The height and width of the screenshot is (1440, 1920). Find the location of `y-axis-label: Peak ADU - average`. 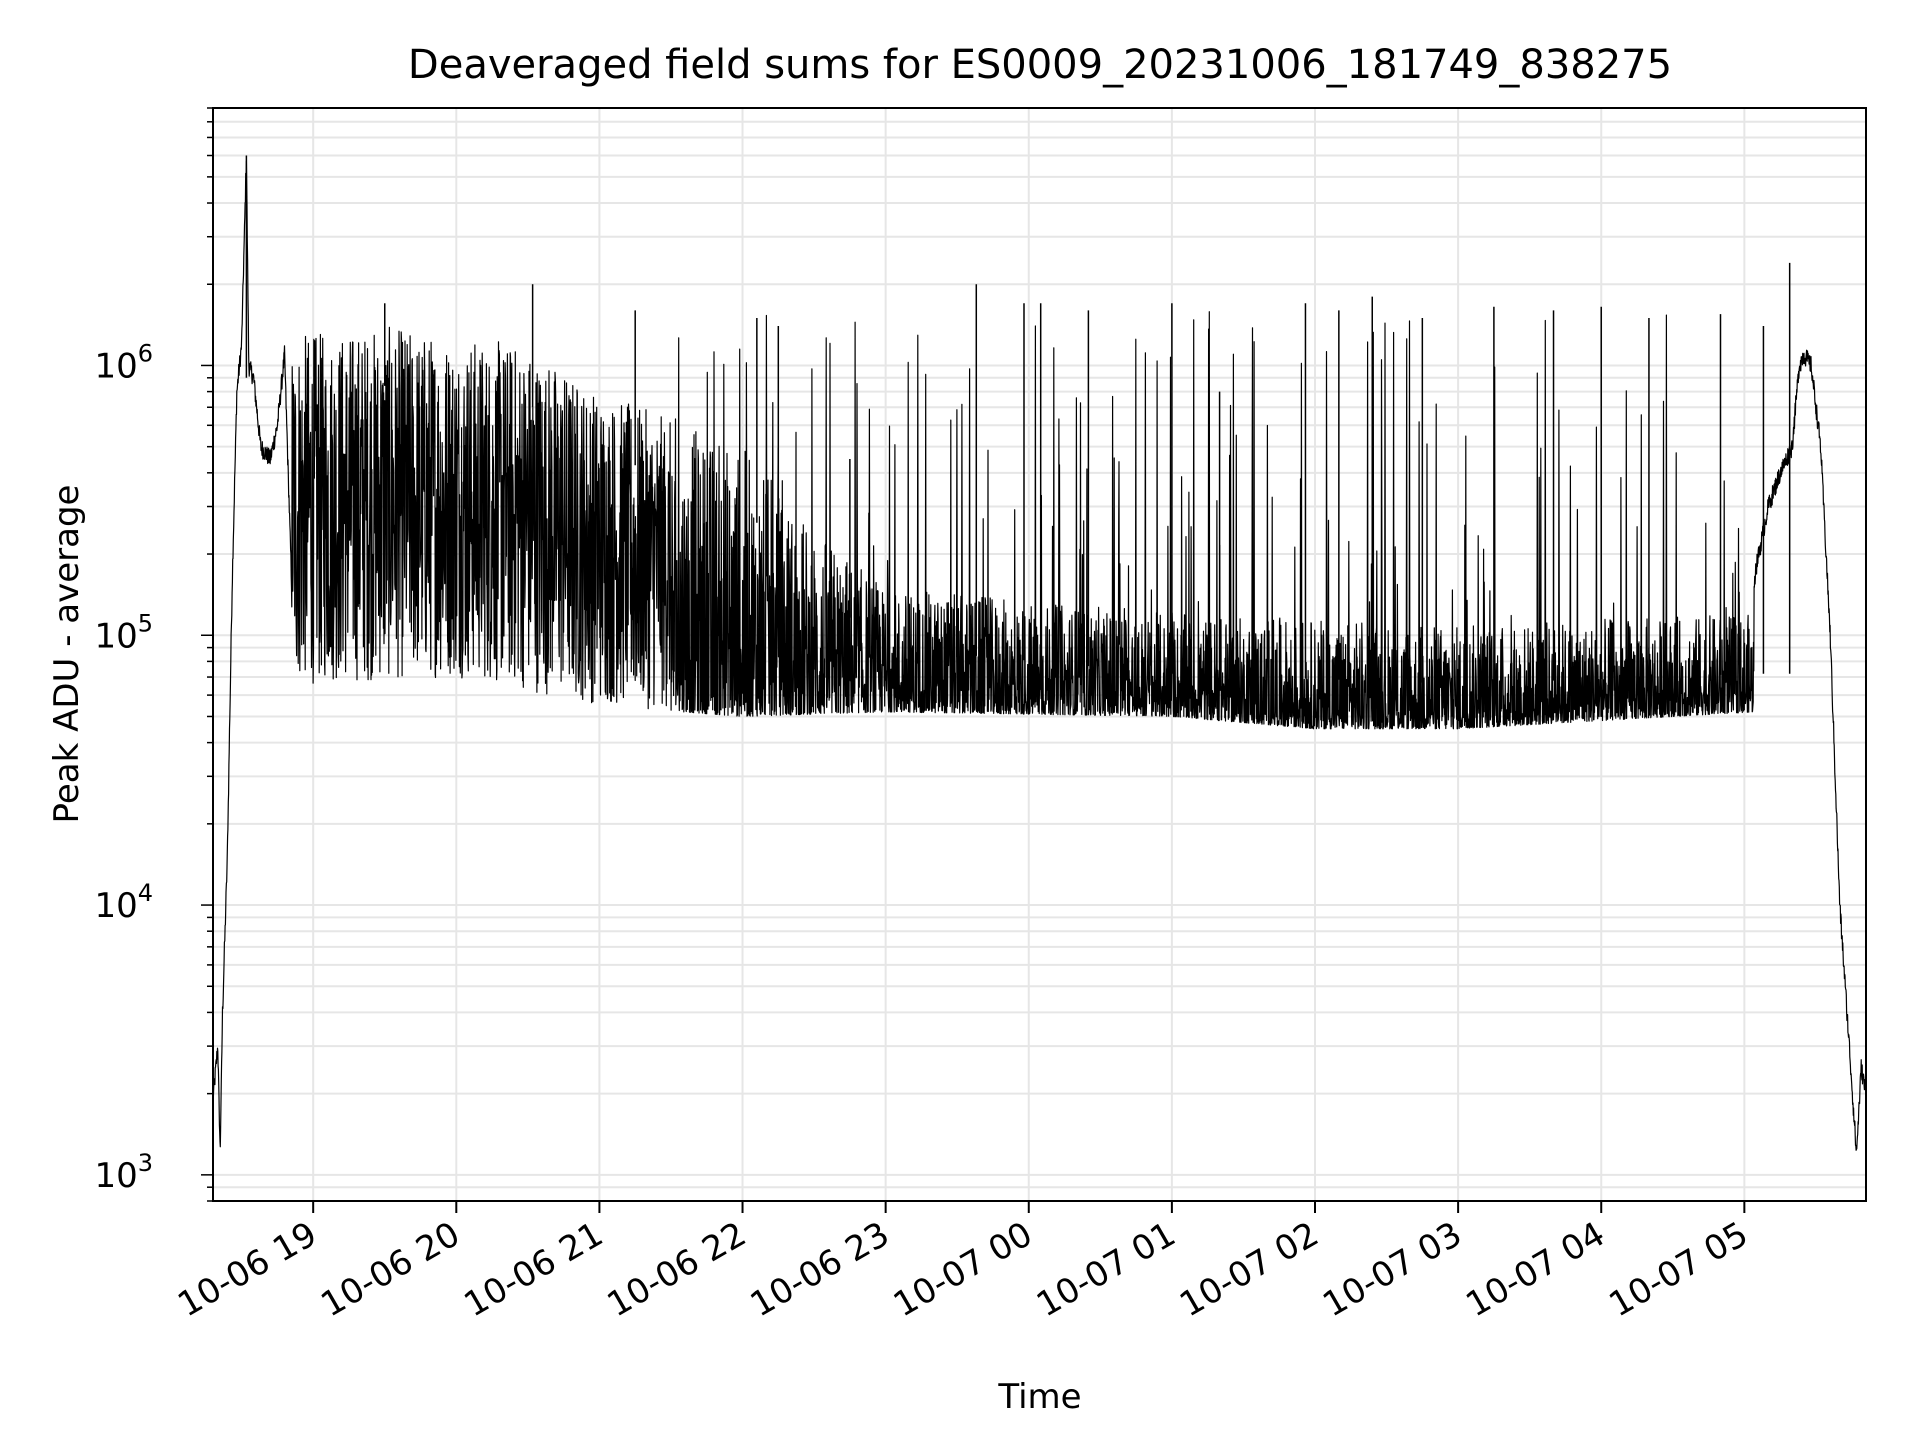

y-axis-label: Peak ADU - average is located at coordinates (67, 654).